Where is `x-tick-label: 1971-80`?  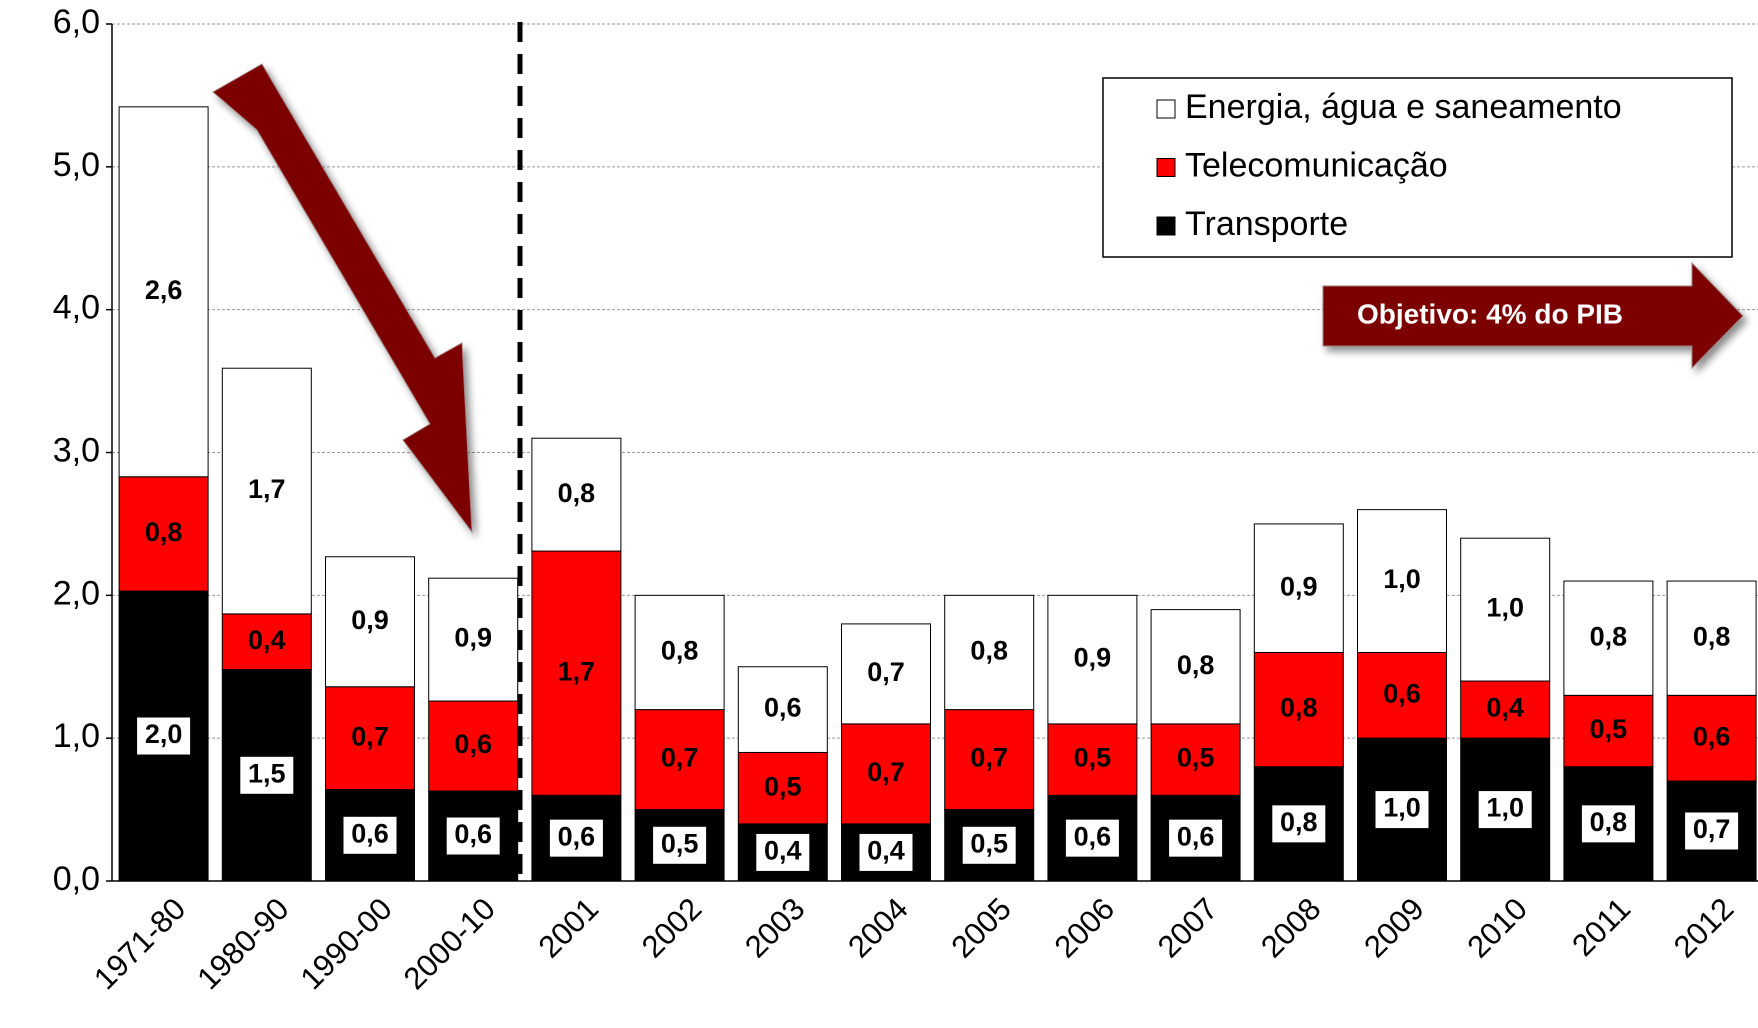 x-tick-label: 1971-80 is located at coordinates (139, 943).